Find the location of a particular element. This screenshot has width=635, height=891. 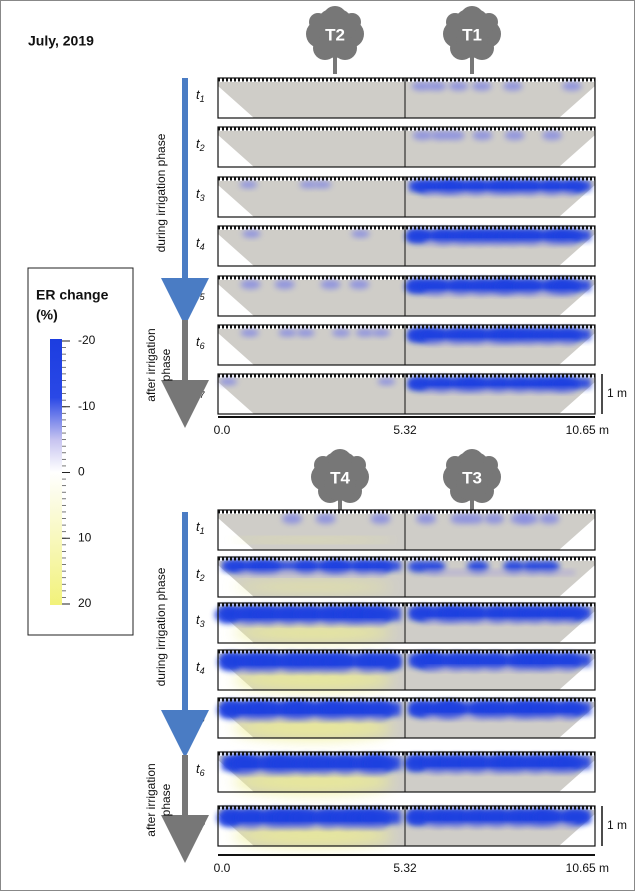

phase-label: during irrigation phase is located at coordinates (161, 192).